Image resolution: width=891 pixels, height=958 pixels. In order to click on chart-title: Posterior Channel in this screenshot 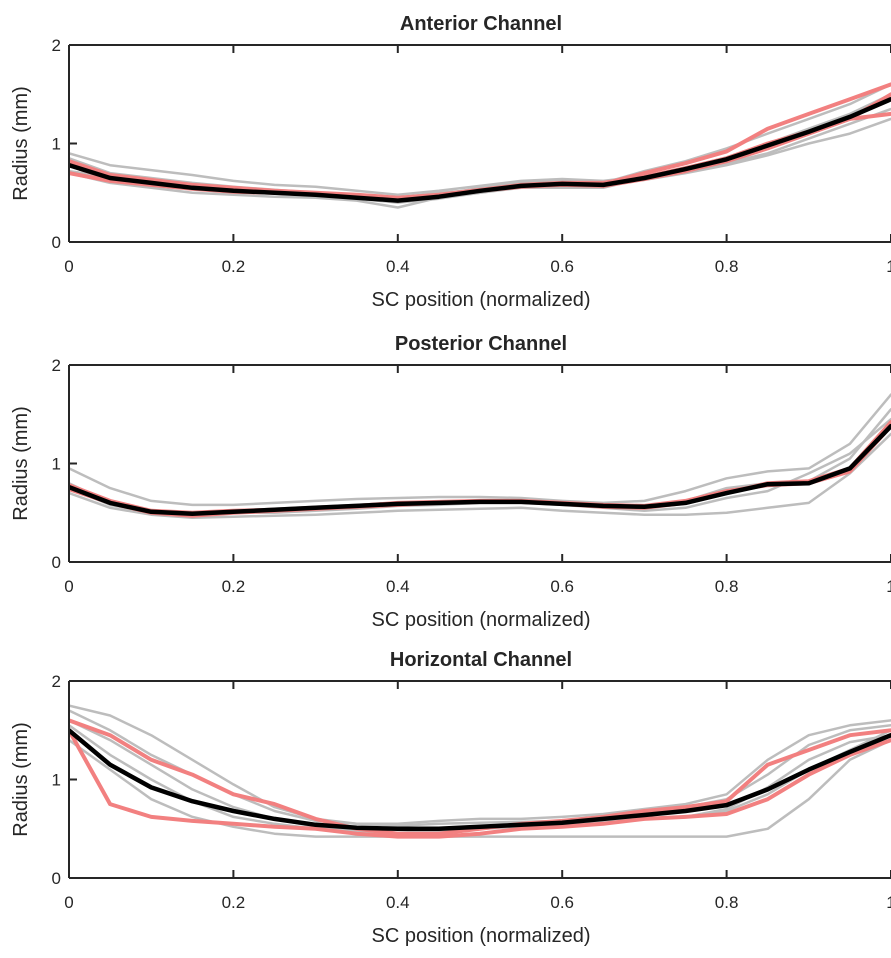, I will do `click(481, 344)`.